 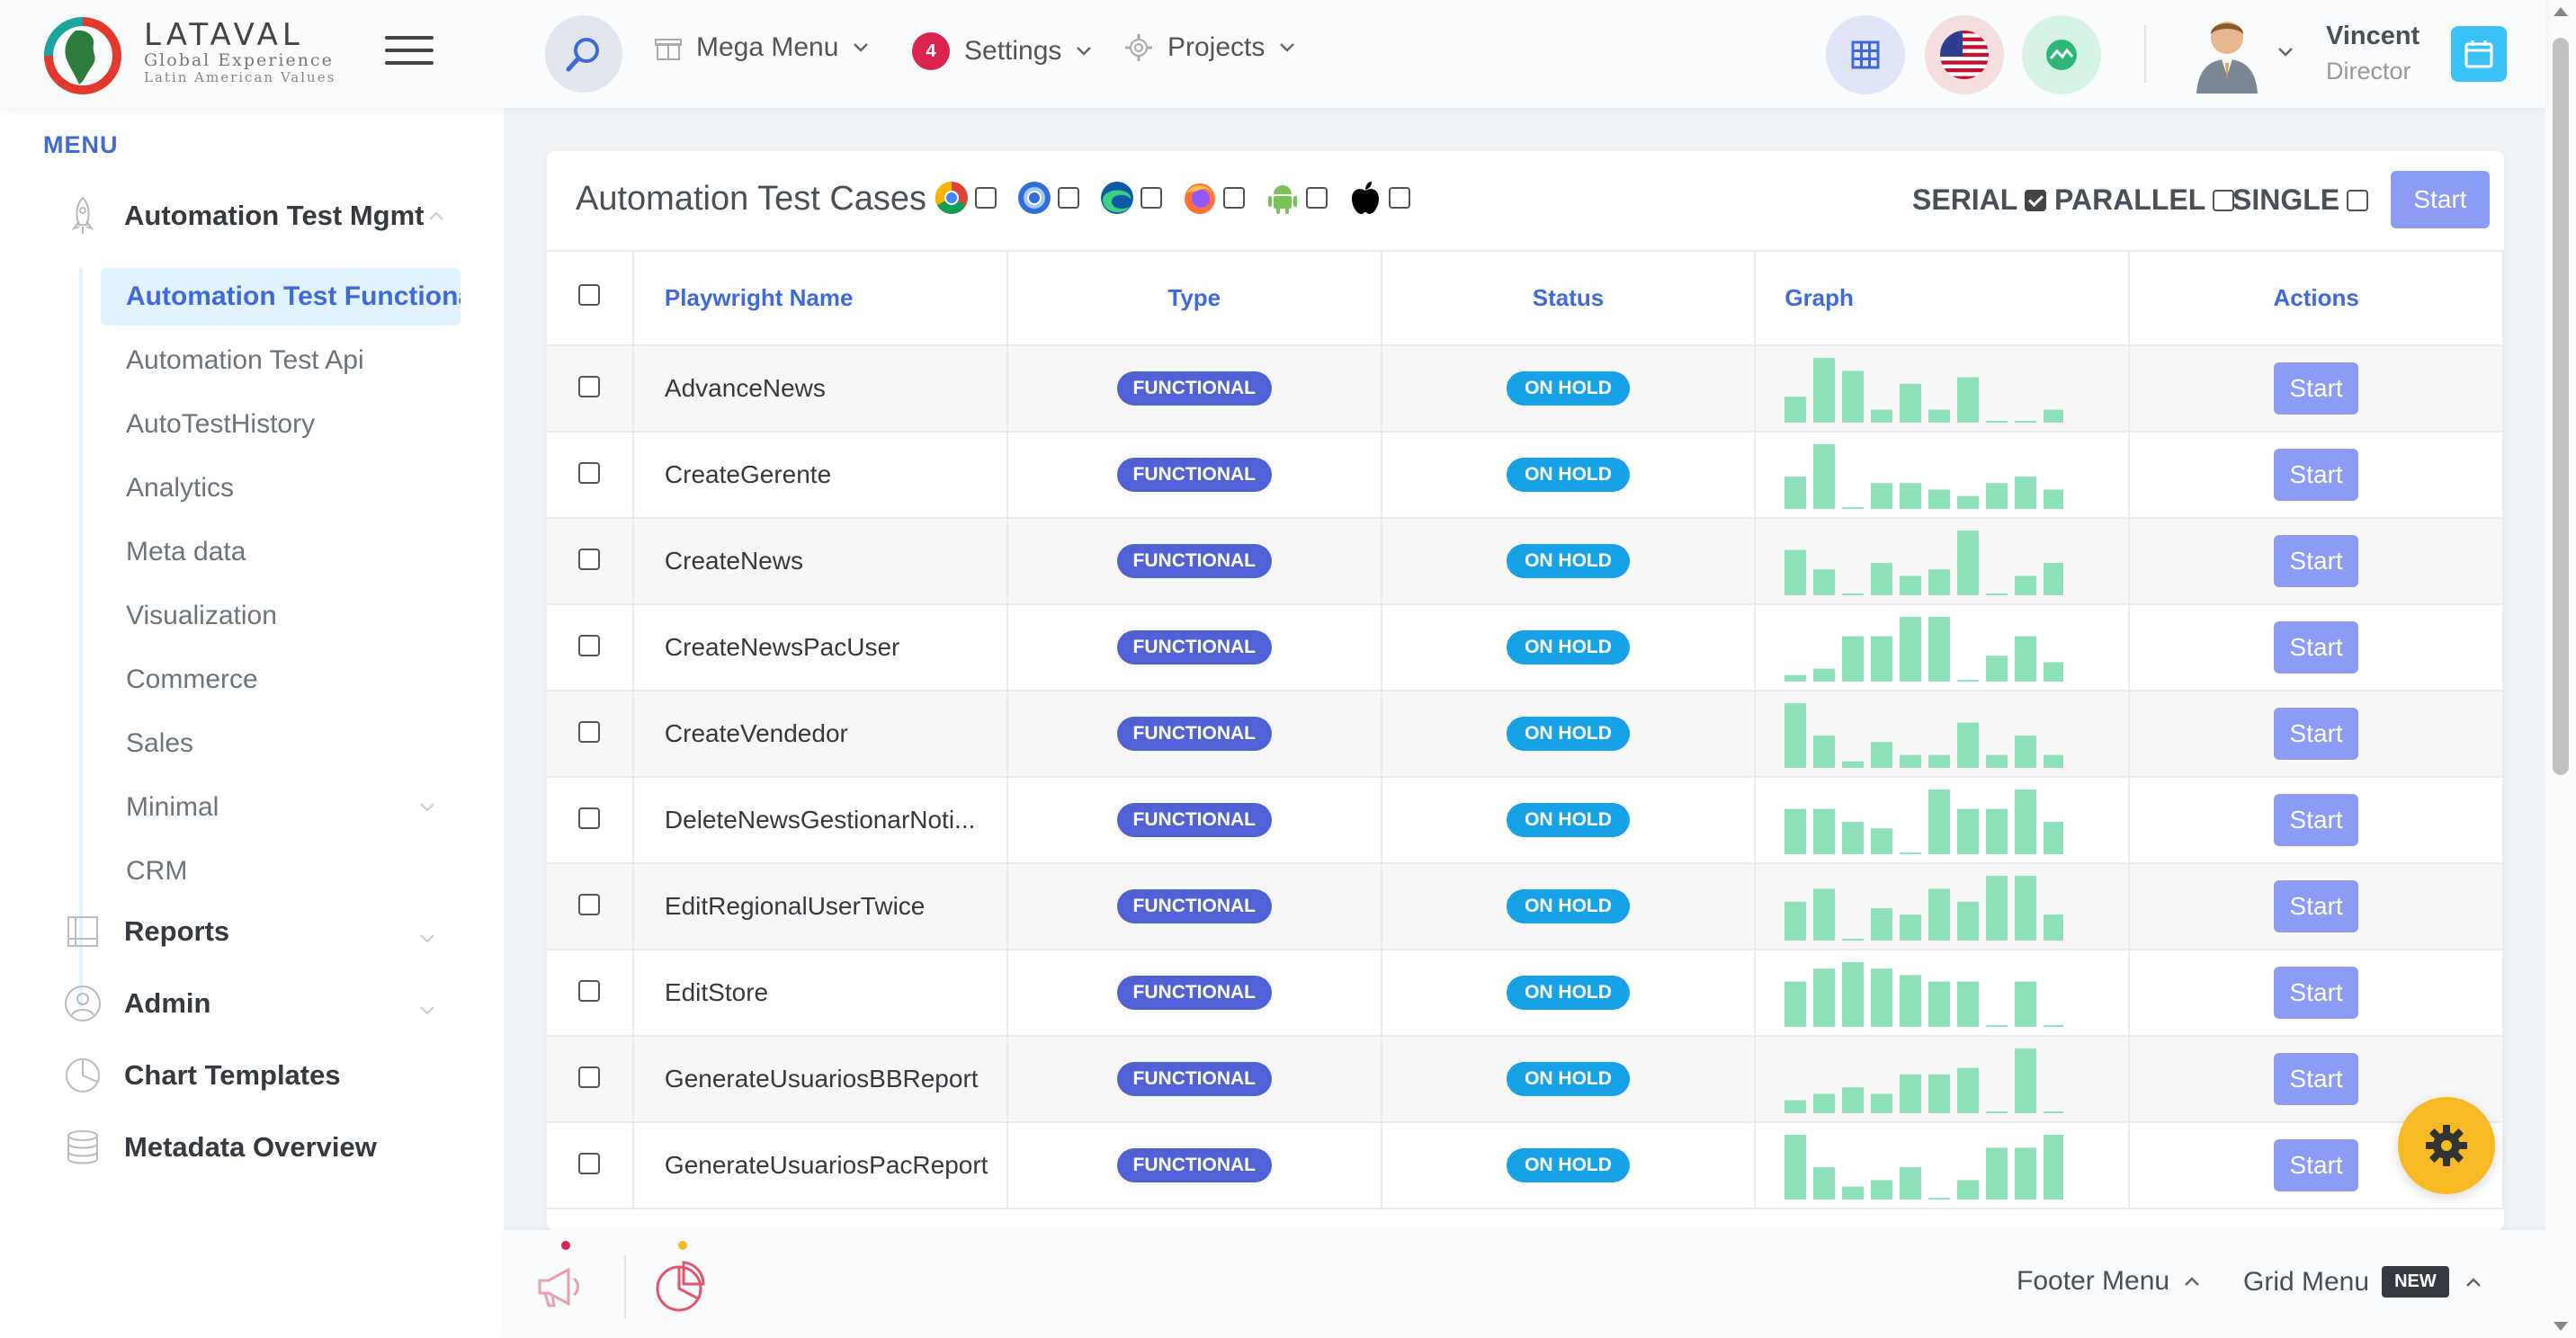 I want to click on parallel-checkbox, so click(x=2224, y=200).